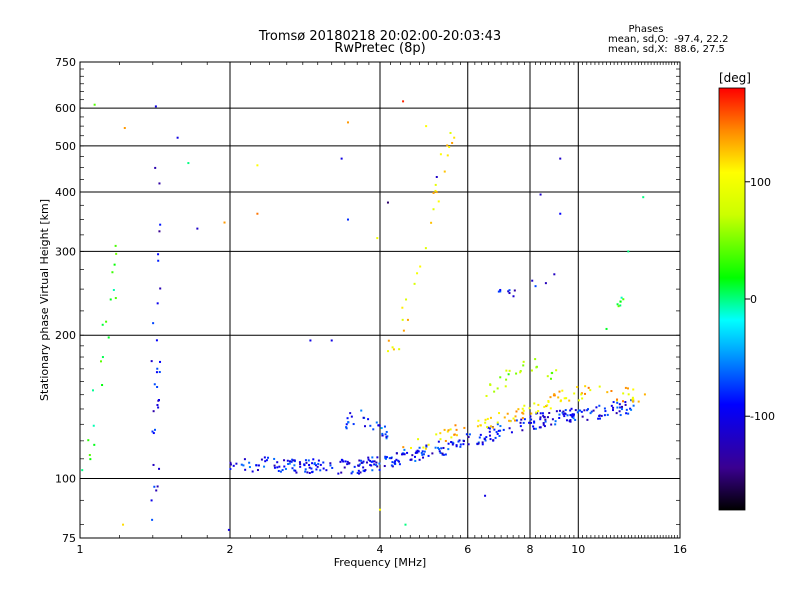  Describe the element at coordinates (753, 299) in the screenshot. I see `colorbar-tick-label: 0` at that location.